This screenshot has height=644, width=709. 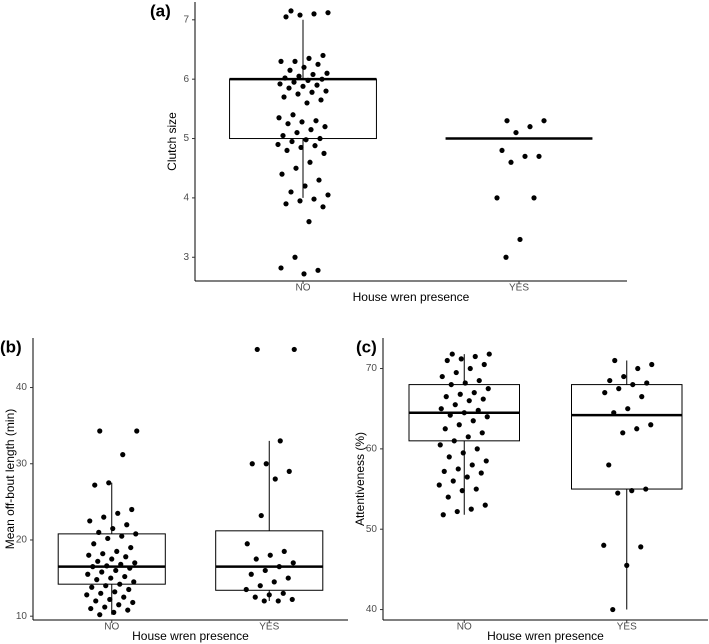 I want to click on x-axis-title: House wren presence, so click(x=545, y=636).